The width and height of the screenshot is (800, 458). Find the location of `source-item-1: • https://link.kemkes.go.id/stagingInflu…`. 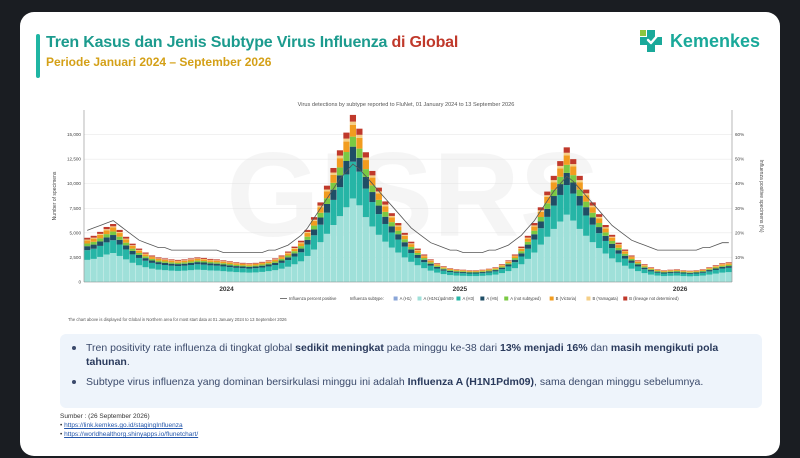

source-item-1: • https://link.kemkes.go.id/stagingInflu… is located at coordinates (121, 425).